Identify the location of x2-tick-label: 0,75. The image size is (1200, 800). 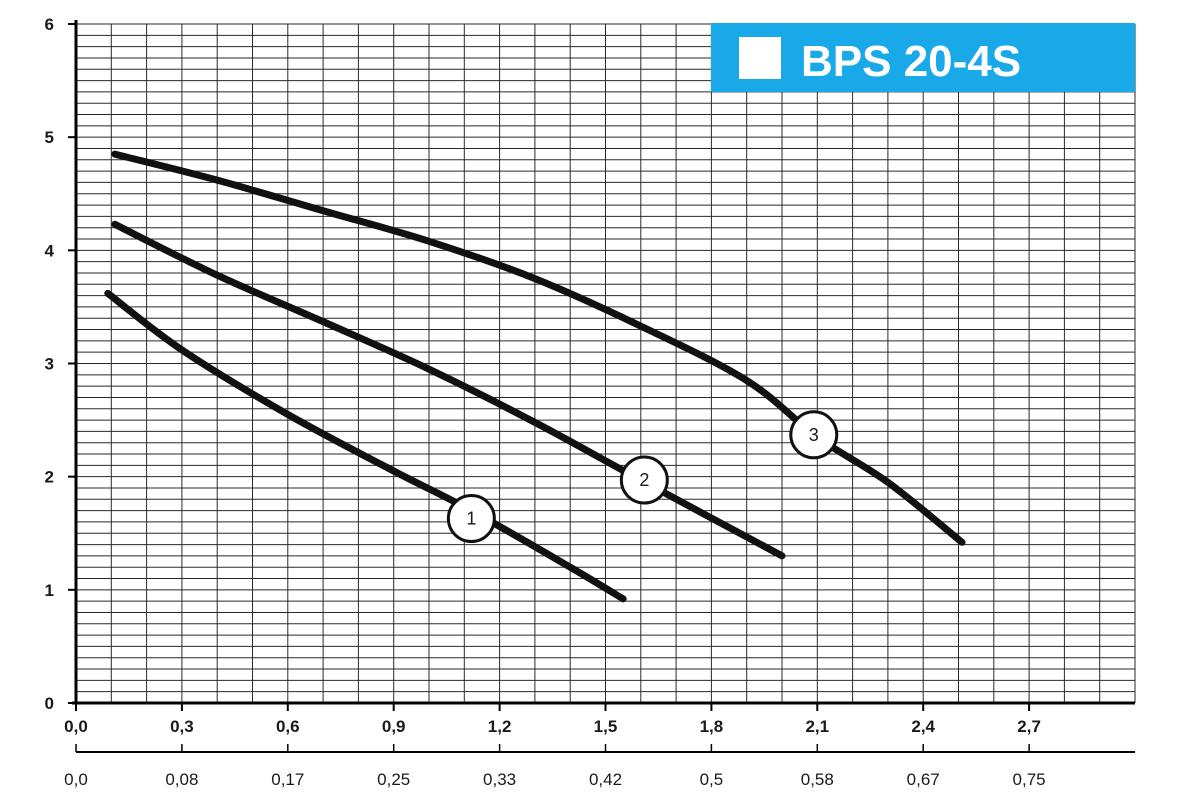
(1029, 779).